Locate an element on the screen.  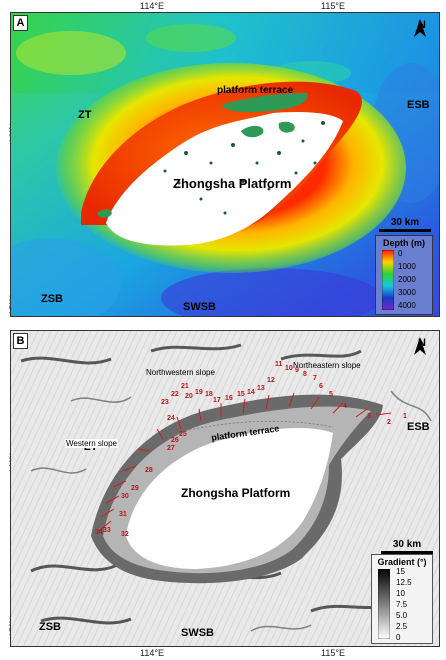
lon-tick-114-top: 114°E is located at coordinates (152, 6).